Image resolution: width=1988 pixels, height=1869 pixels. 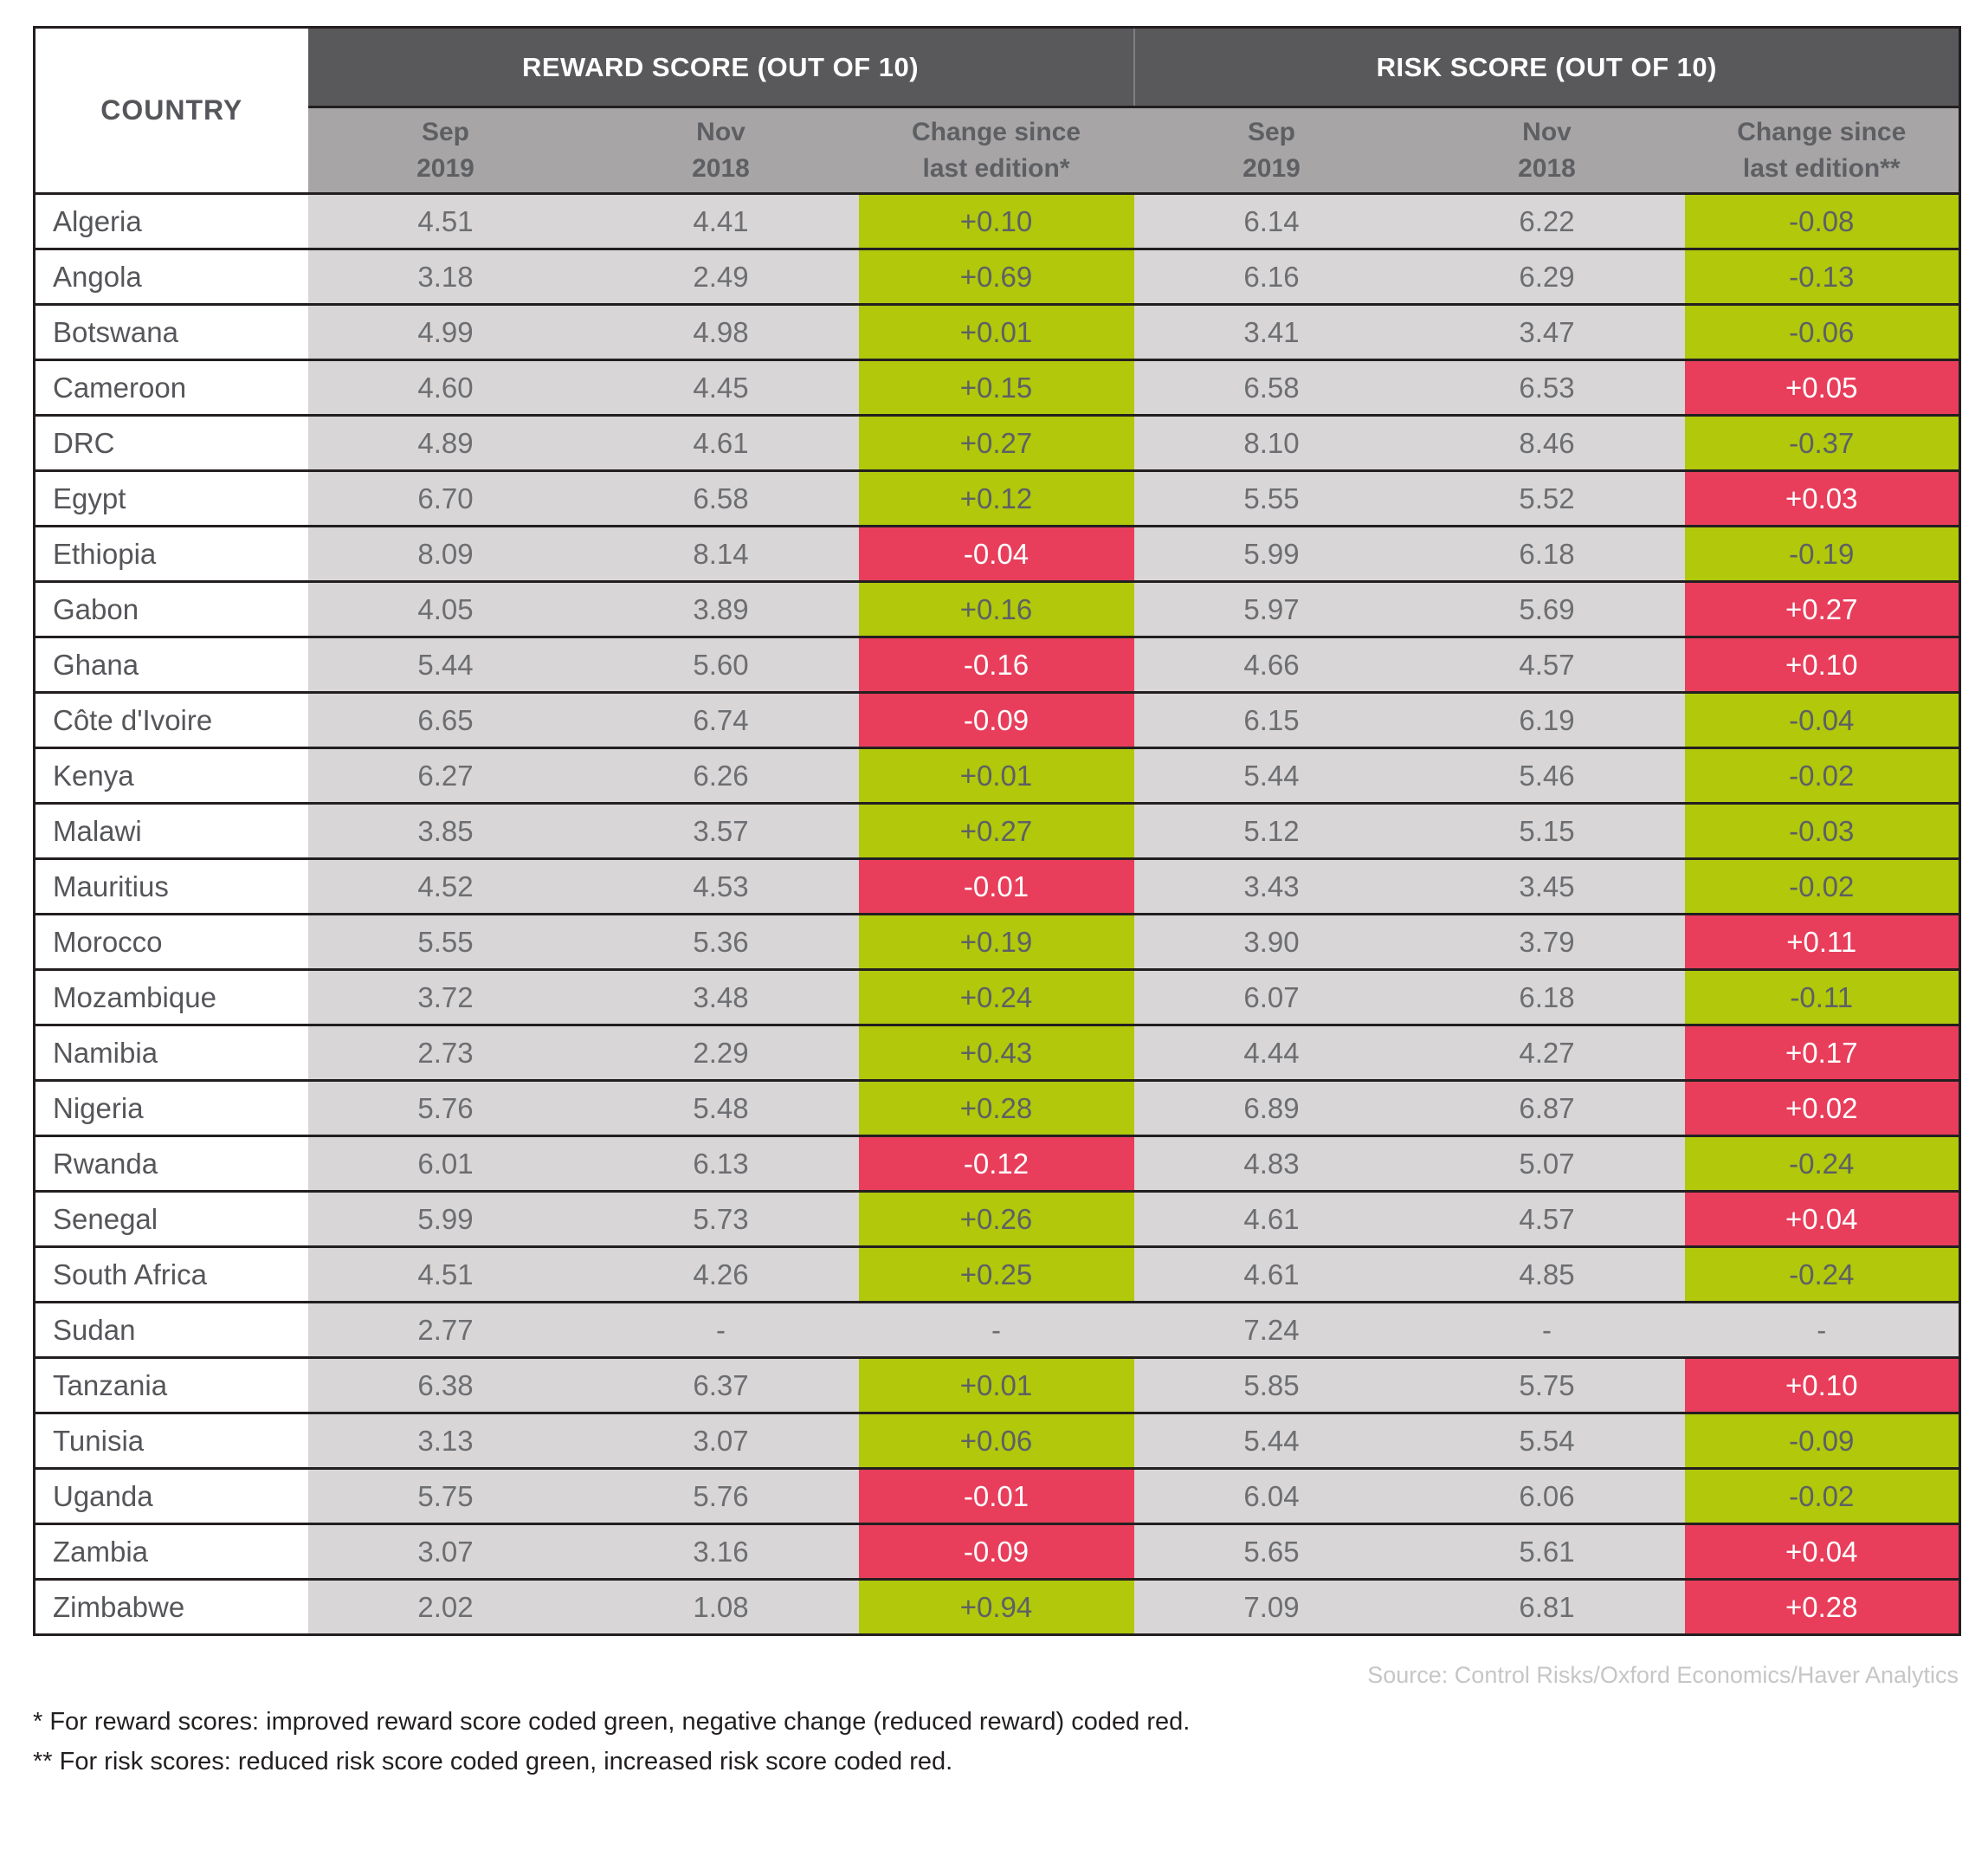 What do you see at coordinates (1822, 150) in the screenshot?
I see `subheader-risk-change: Change since last edition**` at bounding box center [1822, 150].